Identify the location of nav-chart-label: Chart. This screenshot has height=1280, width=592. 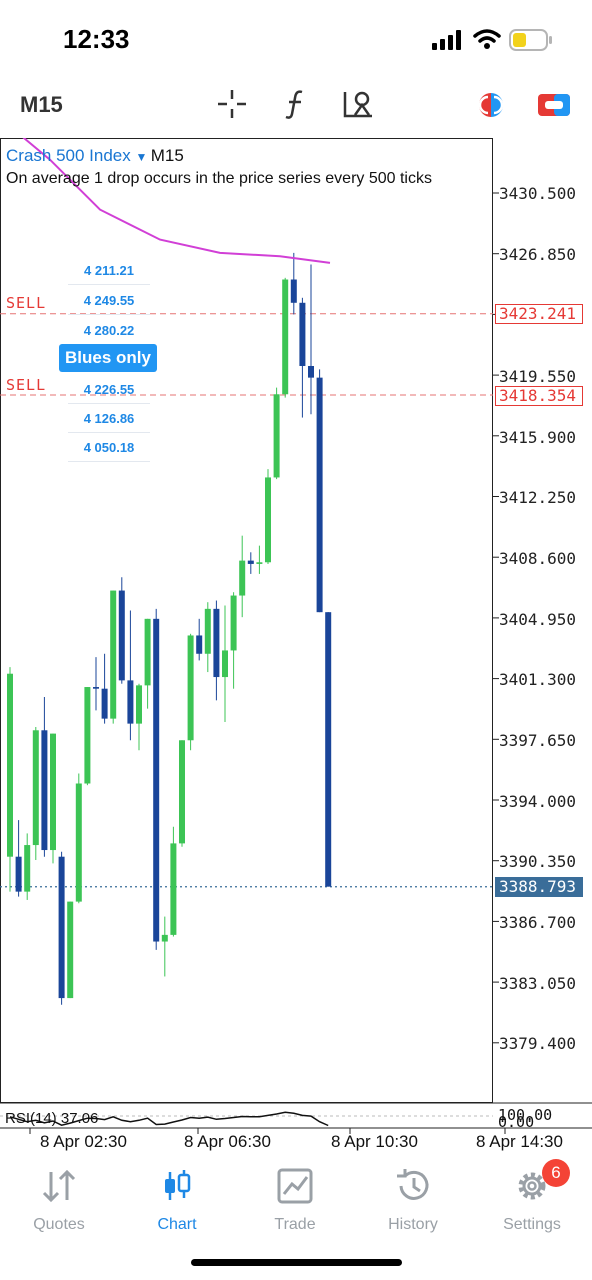
(177, 1224).